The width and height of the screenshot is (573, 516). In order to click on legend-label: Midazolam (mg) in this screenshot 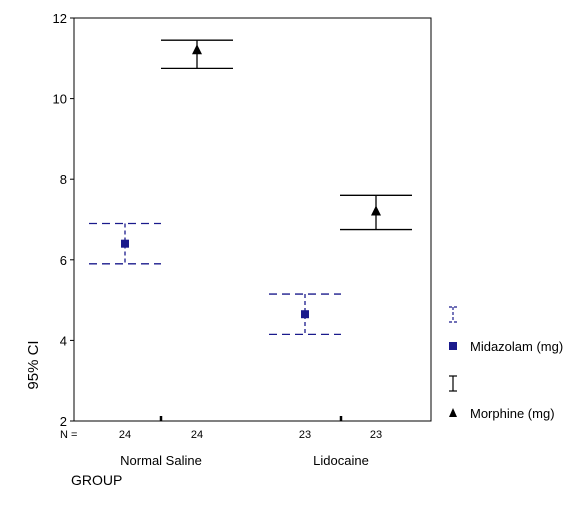, I will do `click(516, 346)`.